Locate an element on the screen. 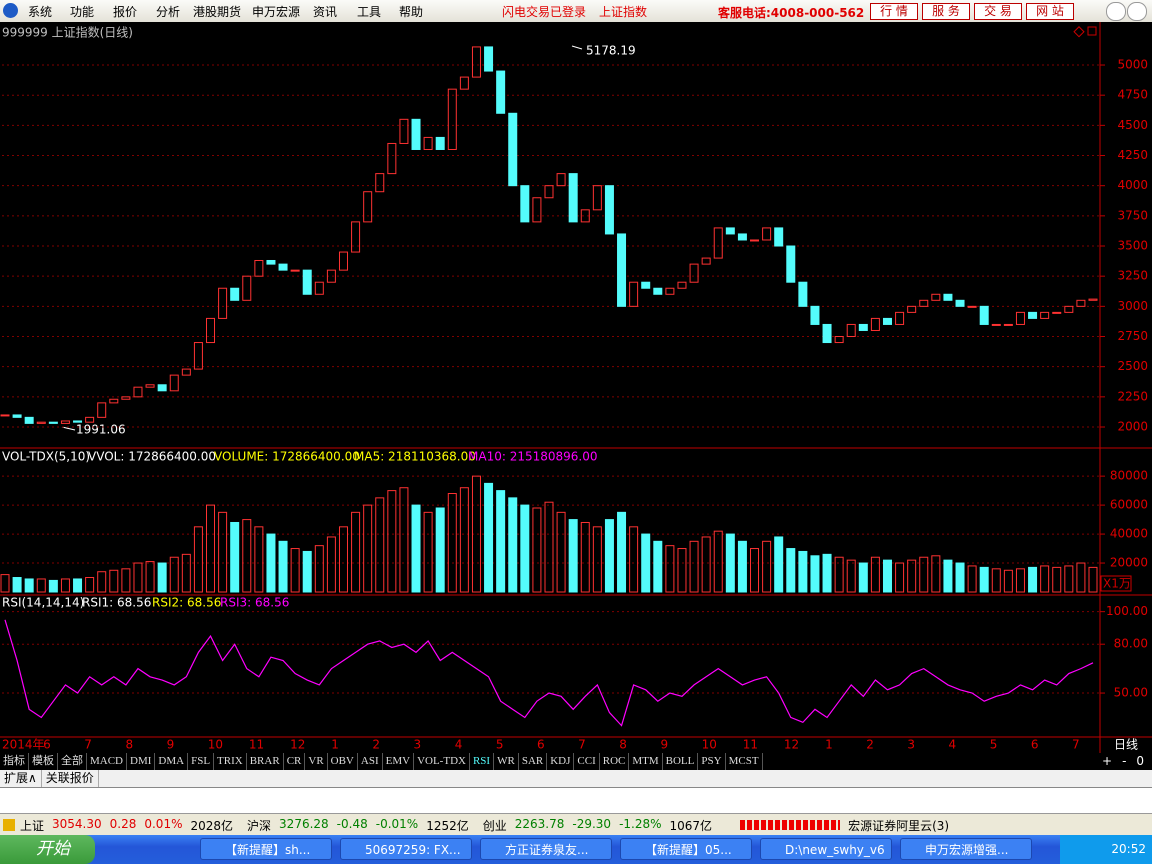 This screenshot has width=1152, height=864. indicator-tab: 指标 is located at coordinates (14, 761).